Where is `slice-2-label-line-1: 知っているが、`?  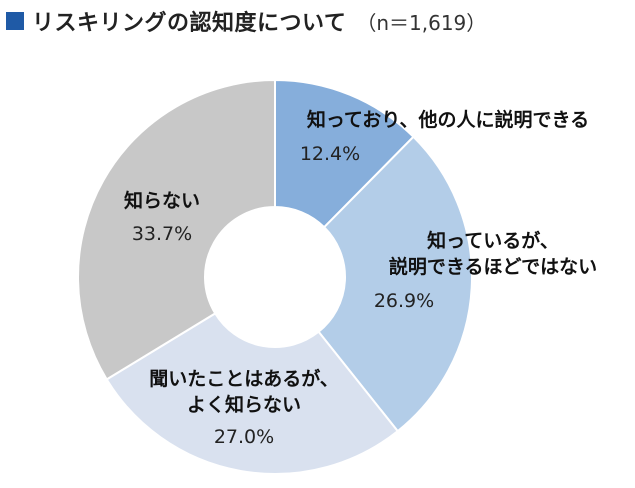
slice-2-label-line-1: 知っているが、 is located at coordinates (493, 240).